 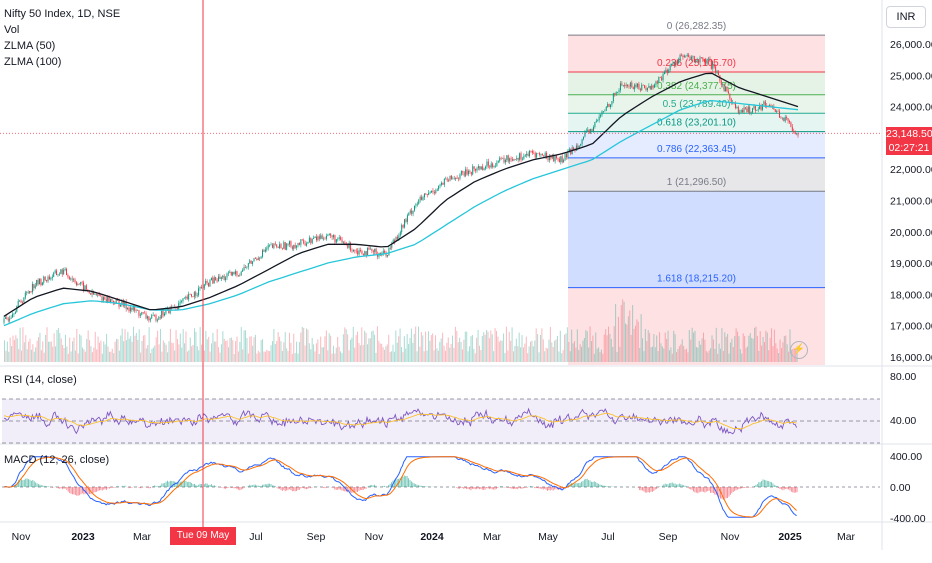 I want to click on lightning-icon: ⚡, so click(x=799, y=350).